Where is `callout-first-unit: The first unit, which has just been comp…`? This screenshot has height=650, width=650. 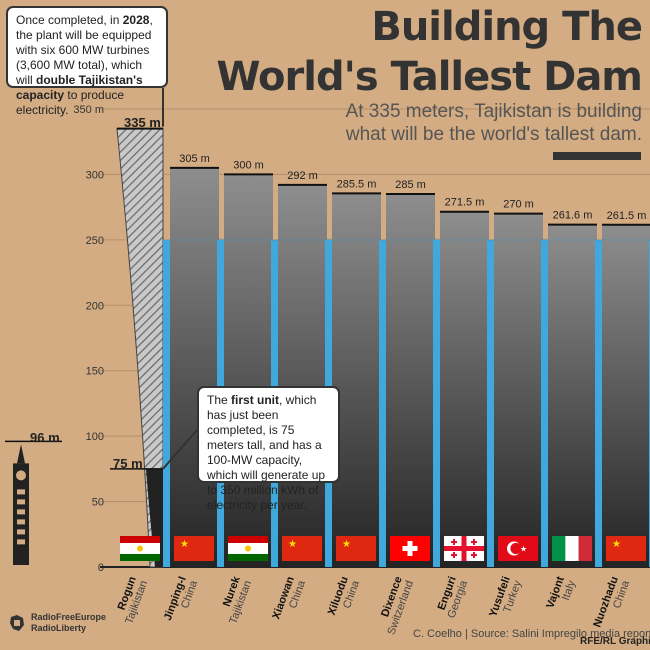 callout-first-unit: The first unit, which has just been comp… is located at coordinates (268, 449).